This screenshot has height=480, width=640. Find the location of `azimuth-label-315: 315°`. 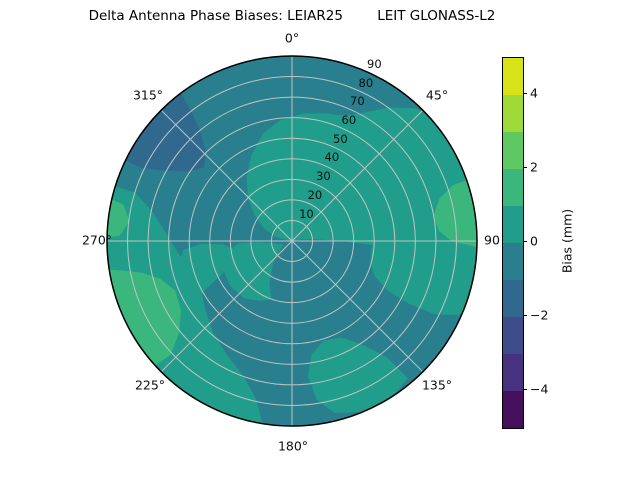

azimuth-label-315: 315° is located at coordinates (148, 95).